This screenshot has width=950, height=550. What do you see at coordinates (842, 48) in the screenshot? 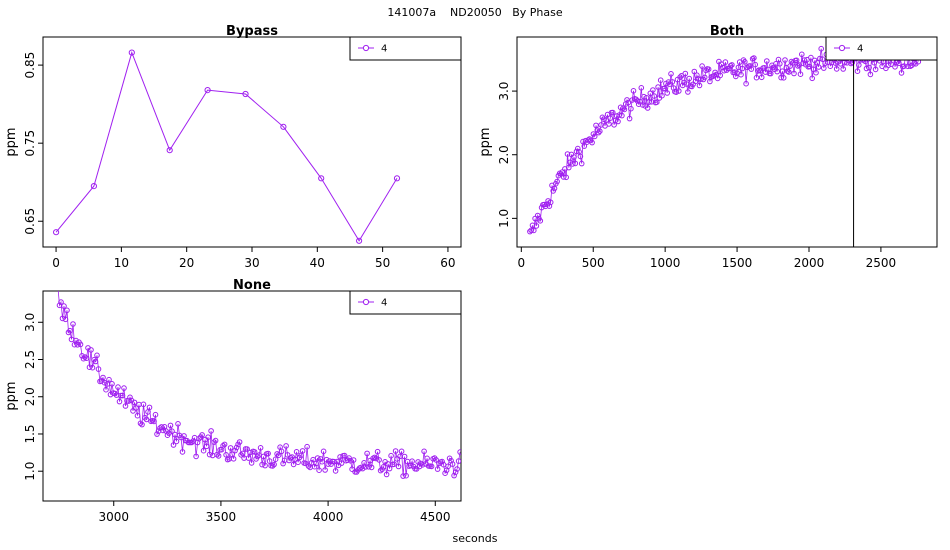
I see `legend-marker` at bounding box center [842, 48].